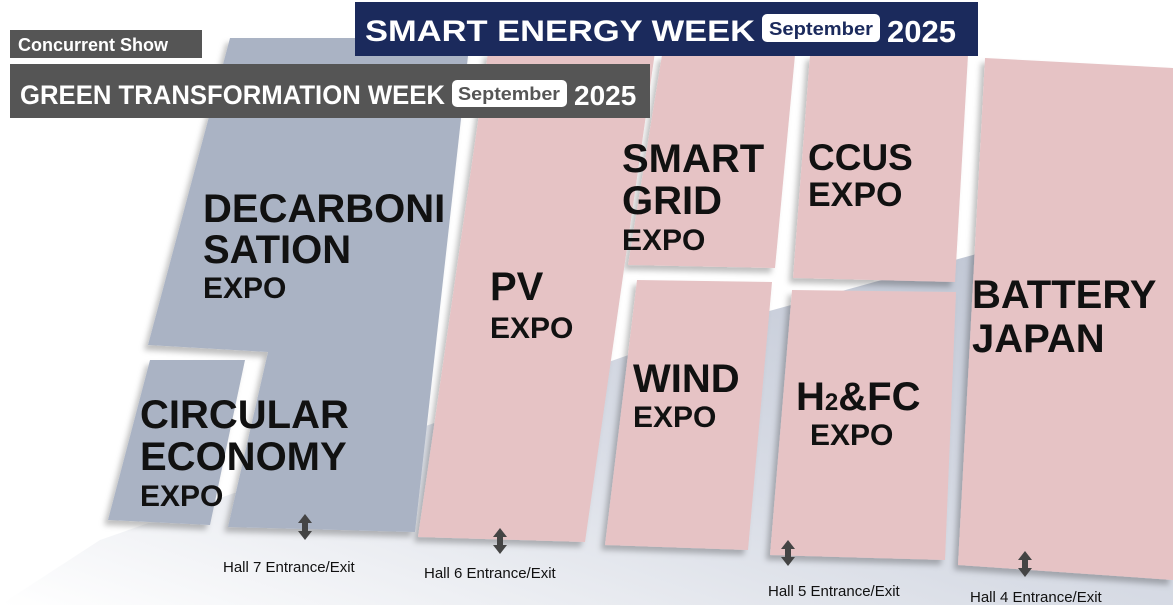  What do you see at coordinates (1036, 597) in the screenshot?
I see `entrance-label: Hall 4 Entrance/Exit` at bounding box center [1036, 597].